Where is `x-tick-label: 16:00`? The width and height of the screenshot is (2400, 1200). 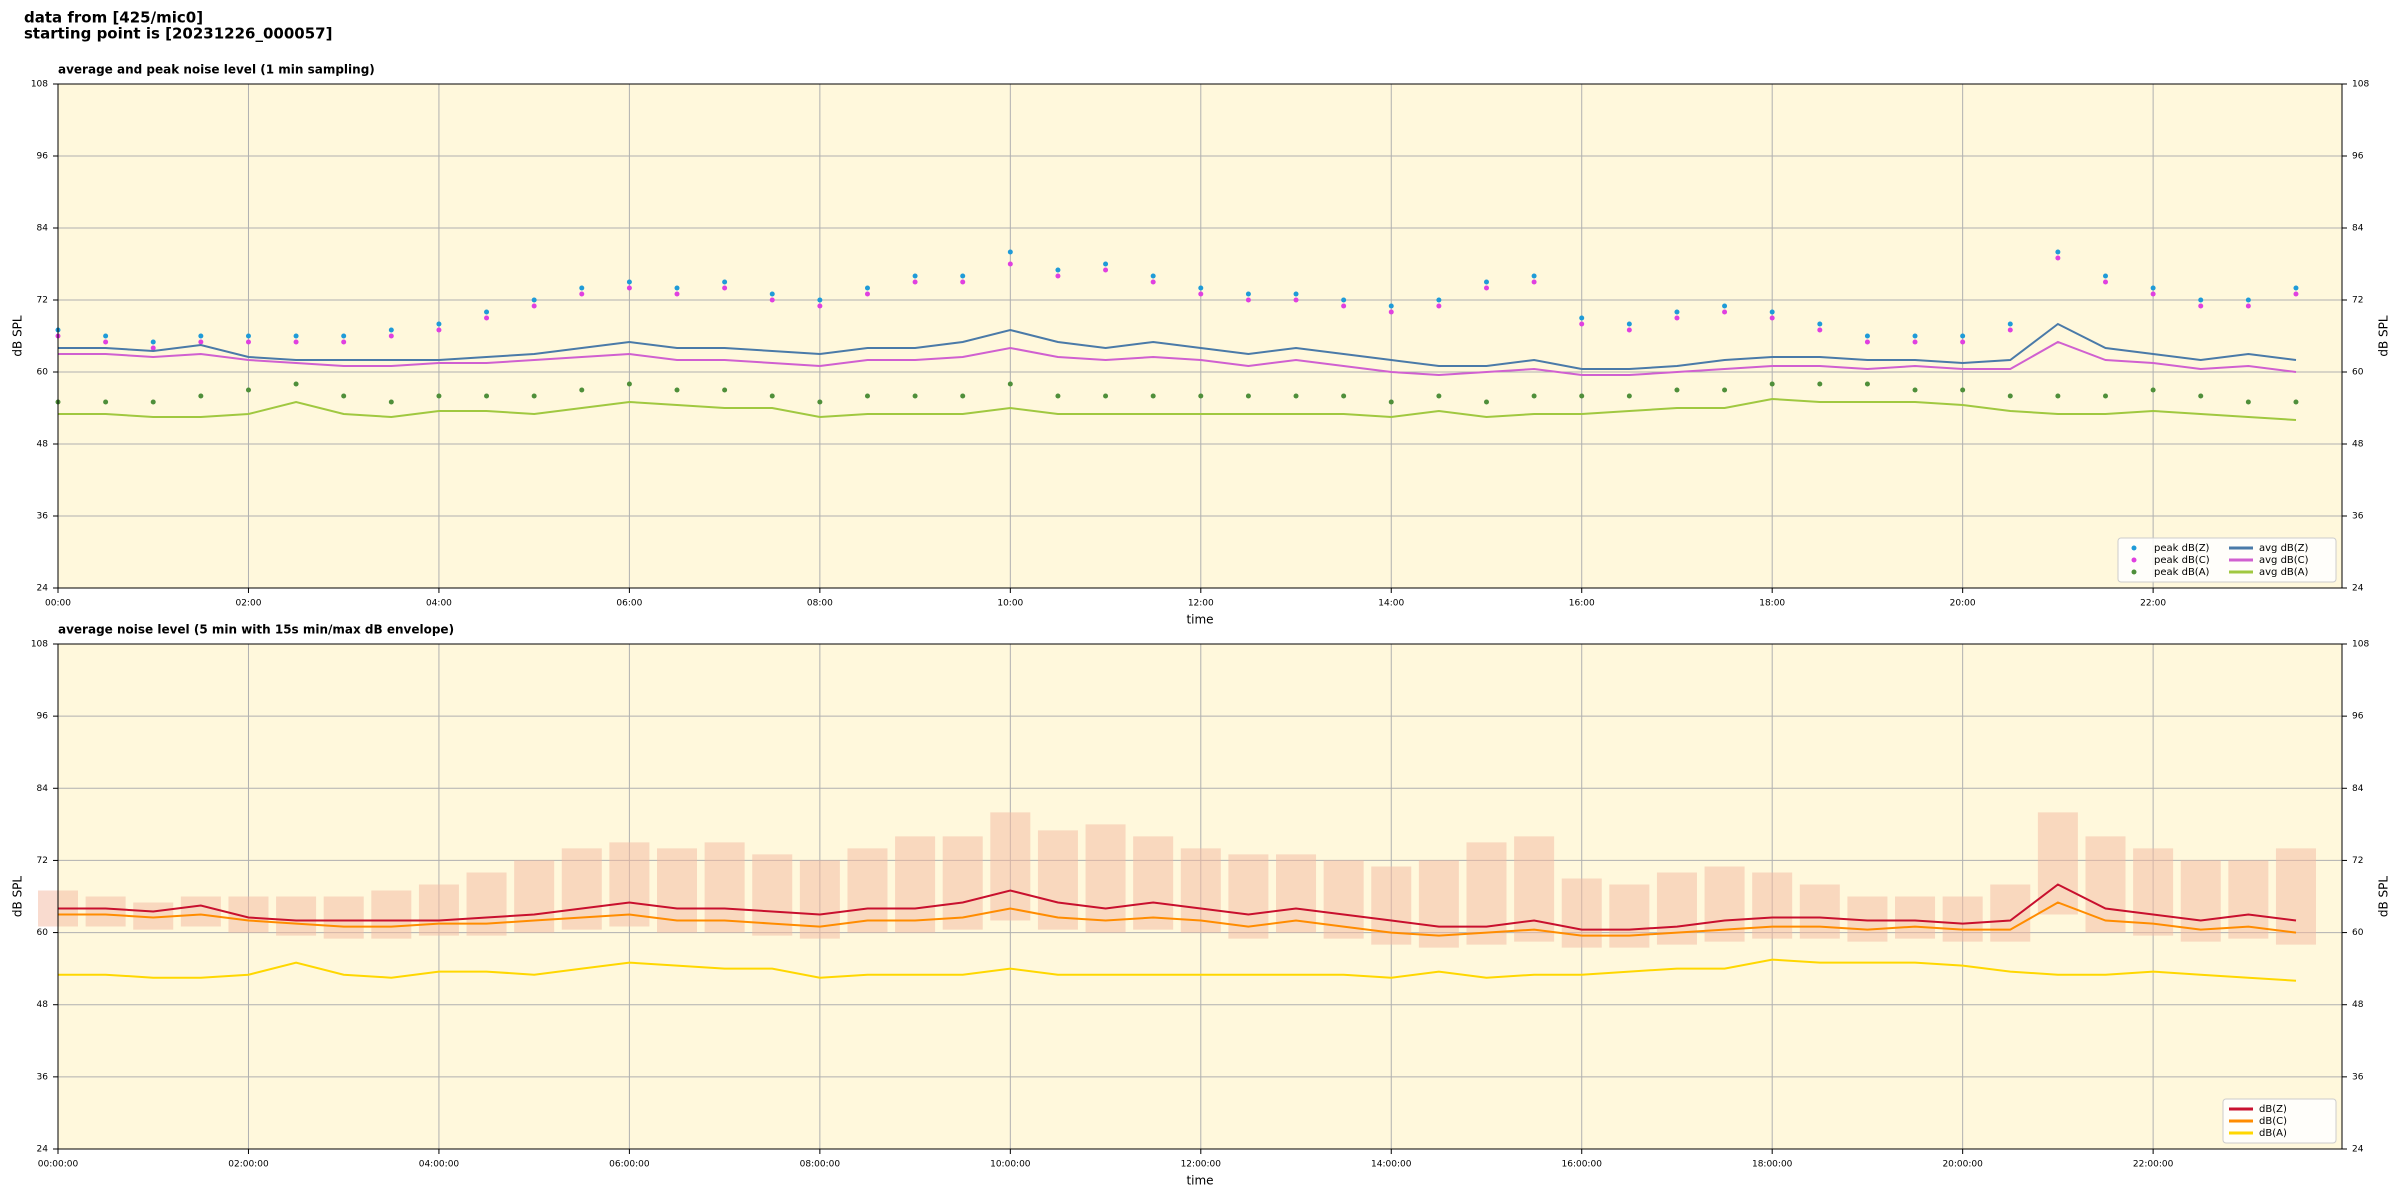
x-tick-label: 16:00 is located at coordinates (1582, 604).